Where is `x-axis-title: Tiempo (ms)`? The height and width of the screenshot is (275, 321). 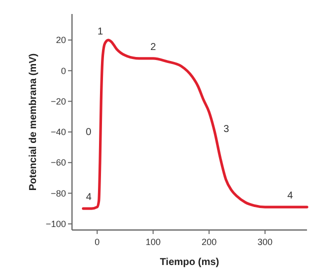
x-axis-title: Tiempo (ms) is located at coordinates (190, 262).